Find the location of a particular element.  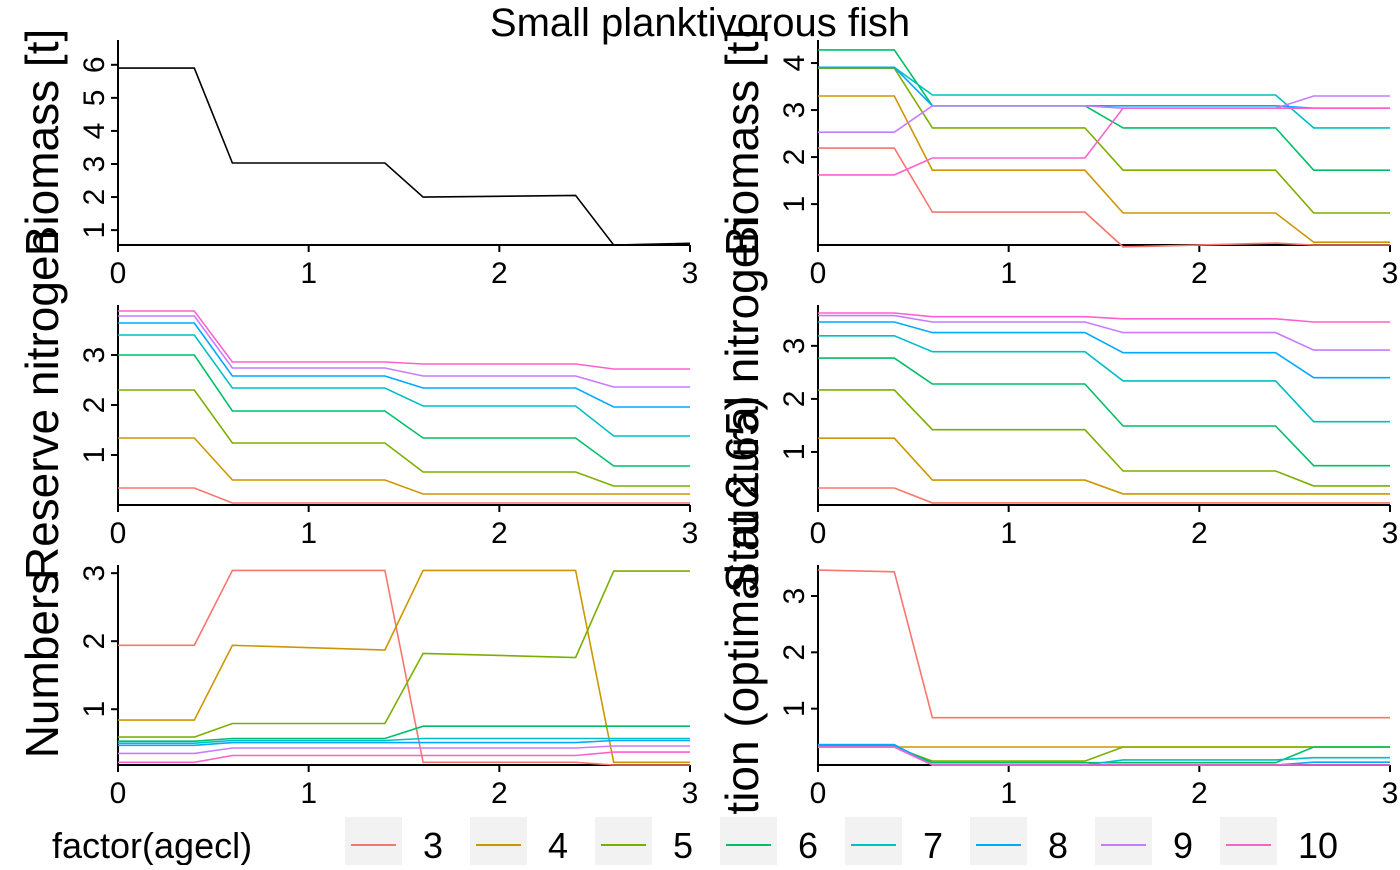

y-axis-label: Numbers is located at coordinates (42, 665).